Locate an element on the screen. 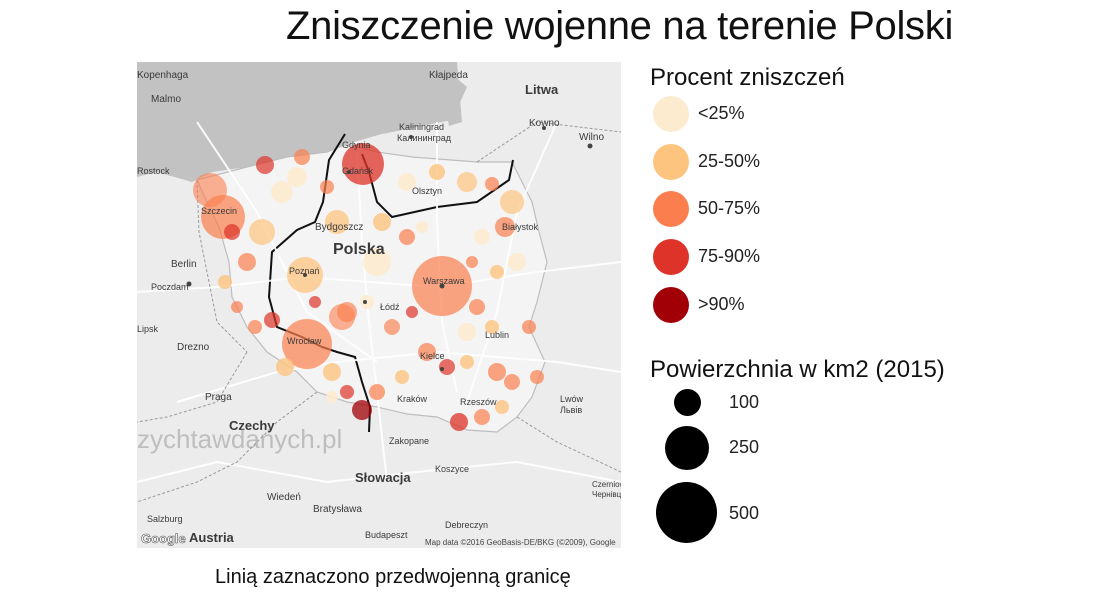 Image resolution: width=1100 pixels, height=600 pixels. curonian-lagoon is located at coordinates (449, 94).